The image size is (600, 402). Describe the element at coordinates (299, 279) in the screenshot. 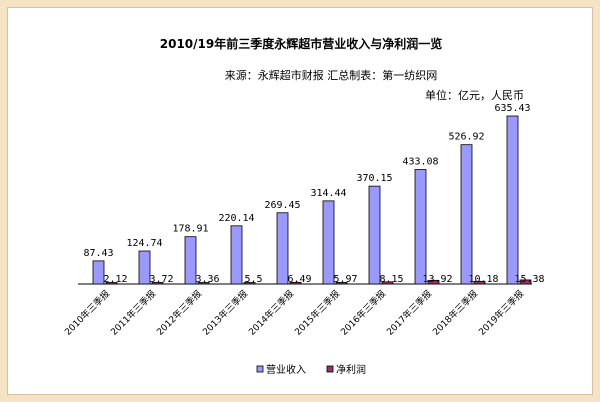

I see `profit-label-4: 6.49` at that location.